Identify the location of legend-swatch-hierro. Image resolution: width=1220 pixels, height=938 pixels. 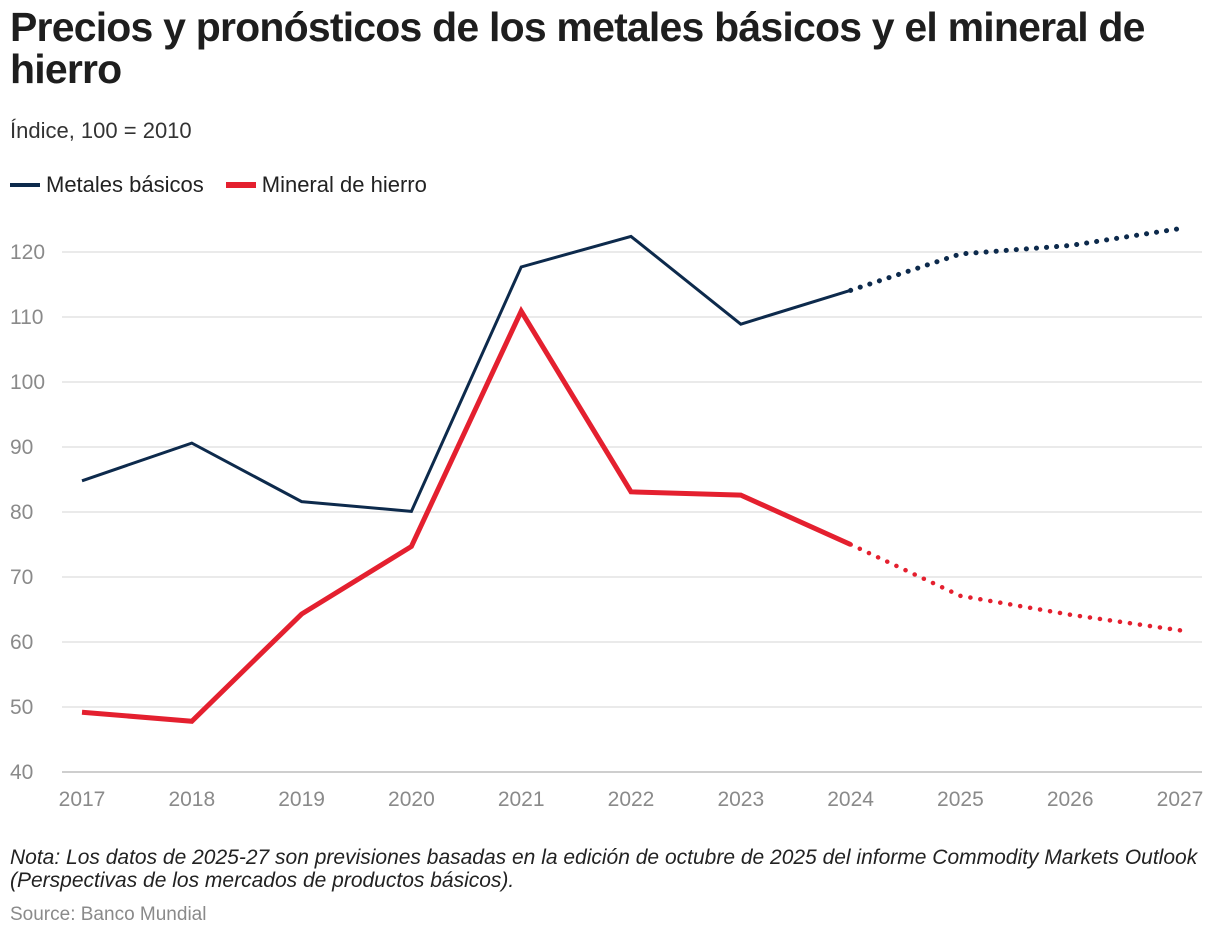
(240, 185).